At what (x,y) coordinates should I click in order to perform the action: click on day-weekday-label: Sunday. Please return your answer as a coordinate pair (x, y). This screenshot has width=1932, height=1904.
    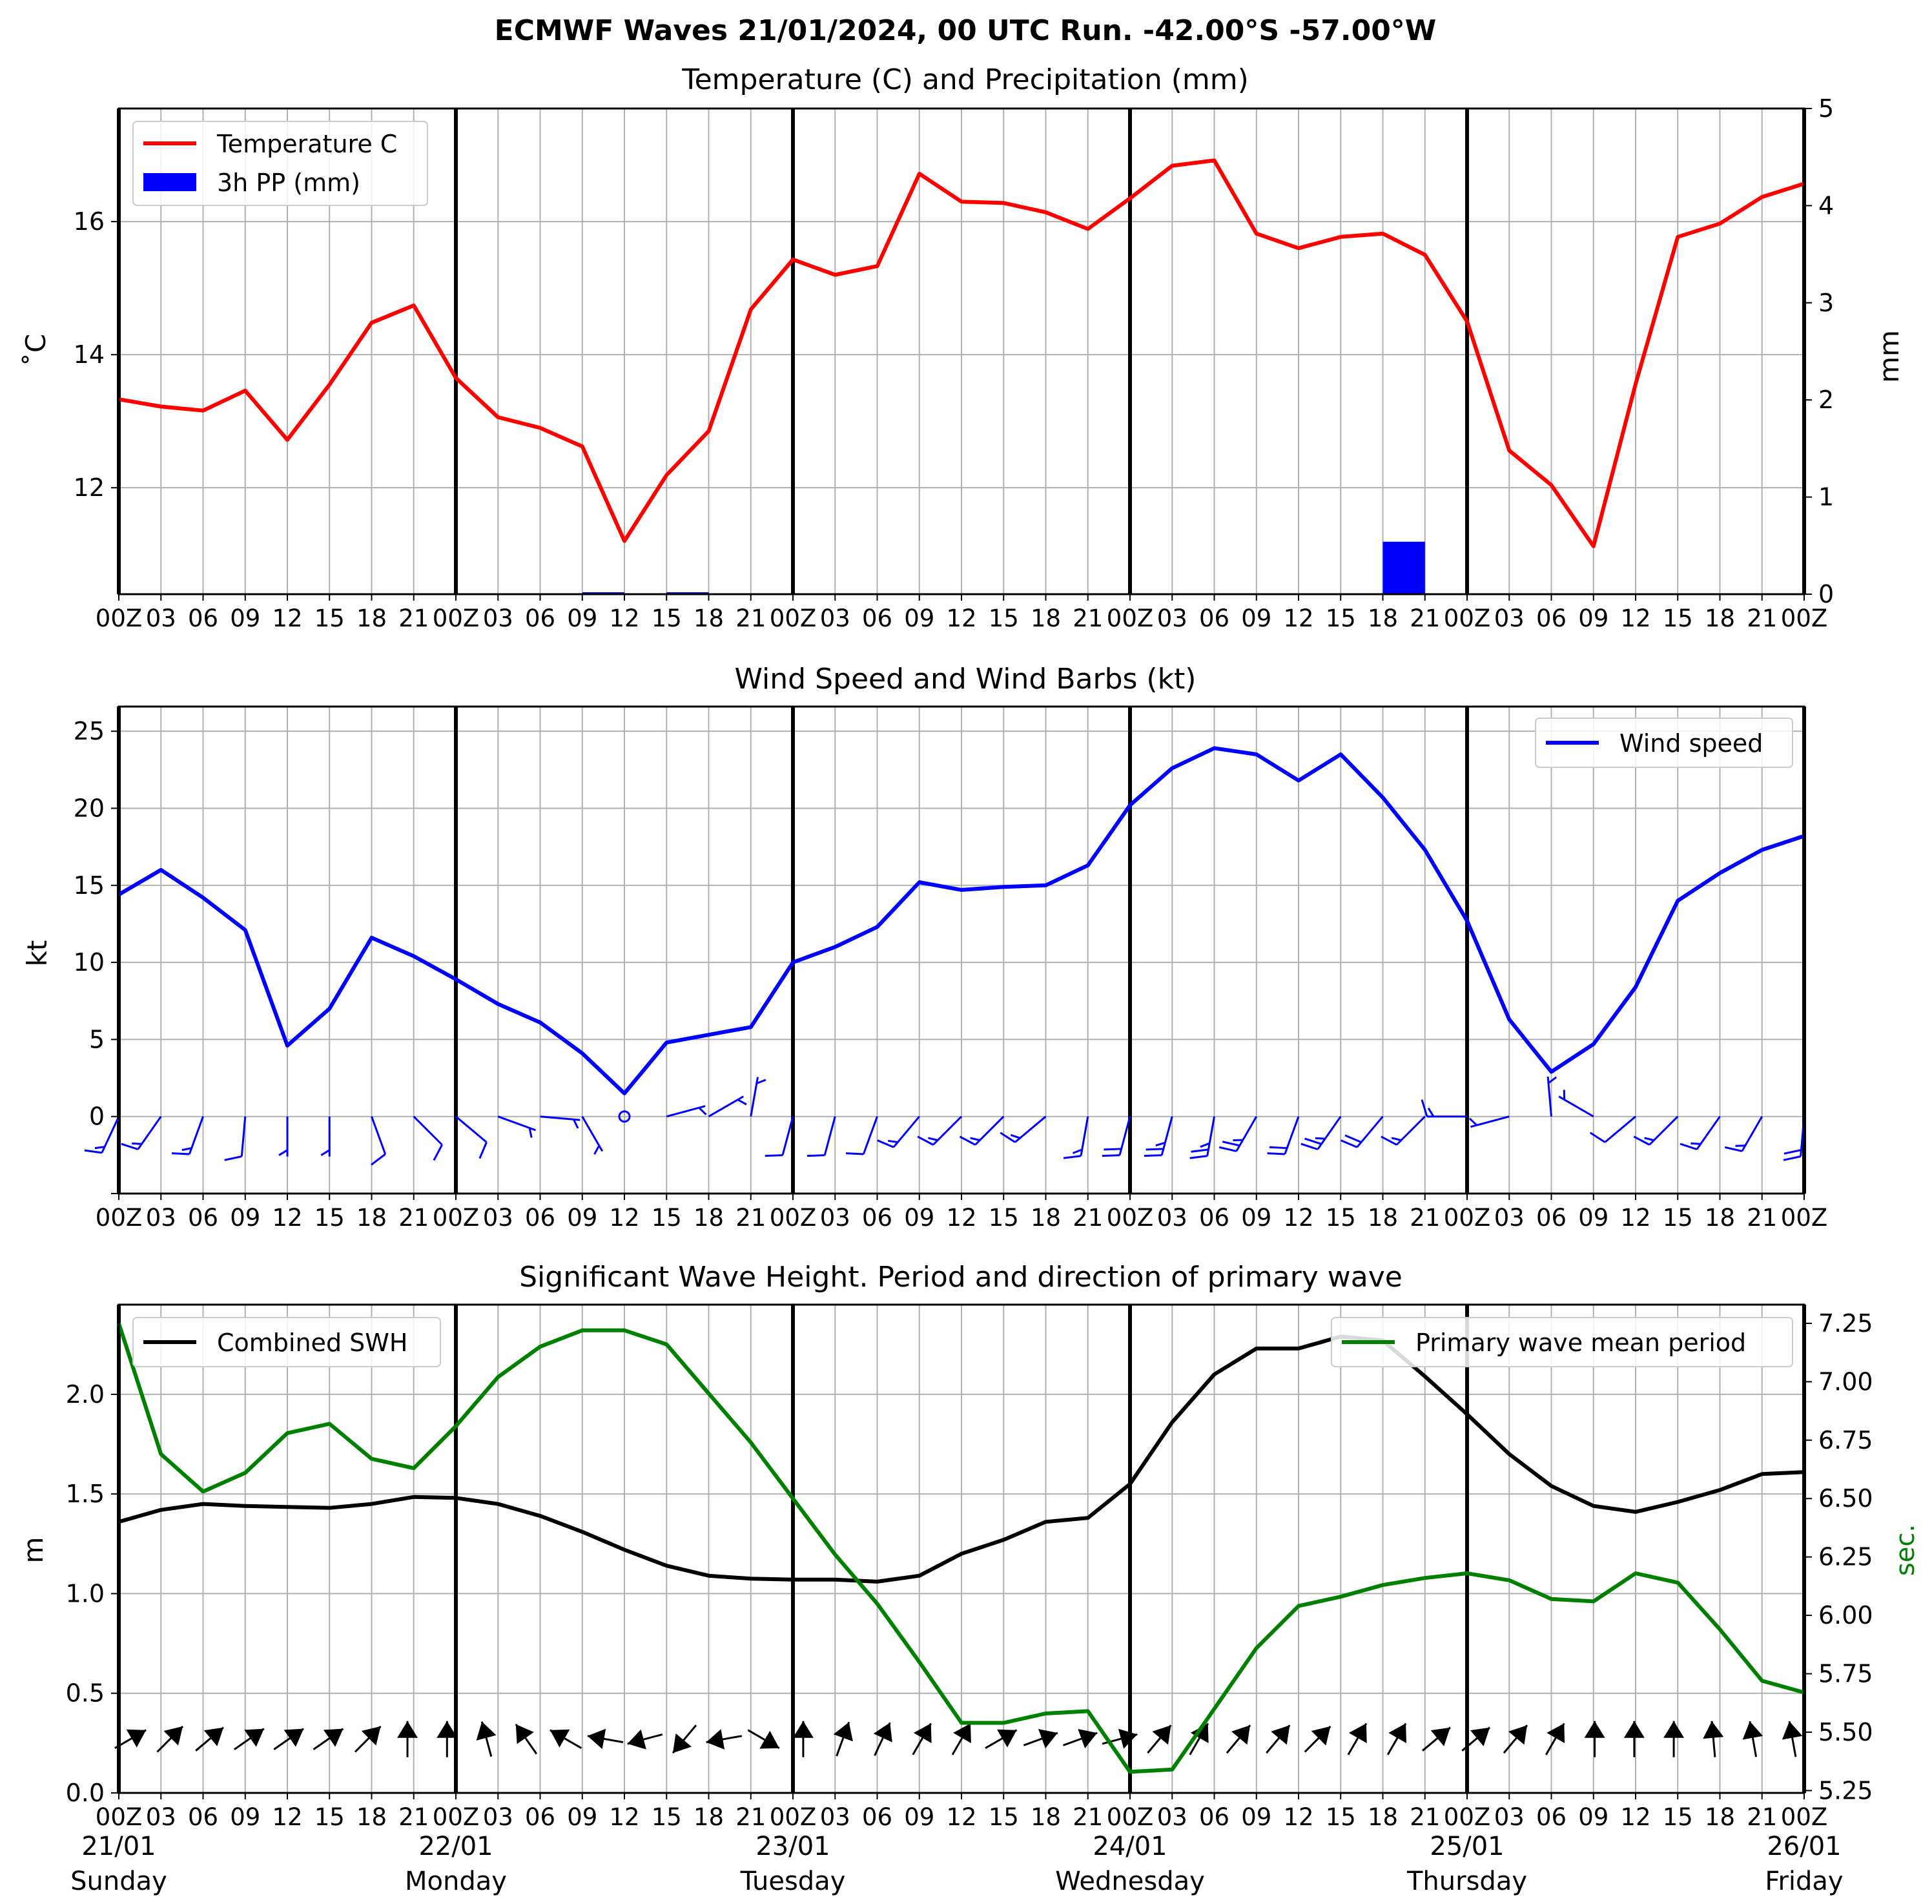
    Looking at the image, I should click on (118, 1881).